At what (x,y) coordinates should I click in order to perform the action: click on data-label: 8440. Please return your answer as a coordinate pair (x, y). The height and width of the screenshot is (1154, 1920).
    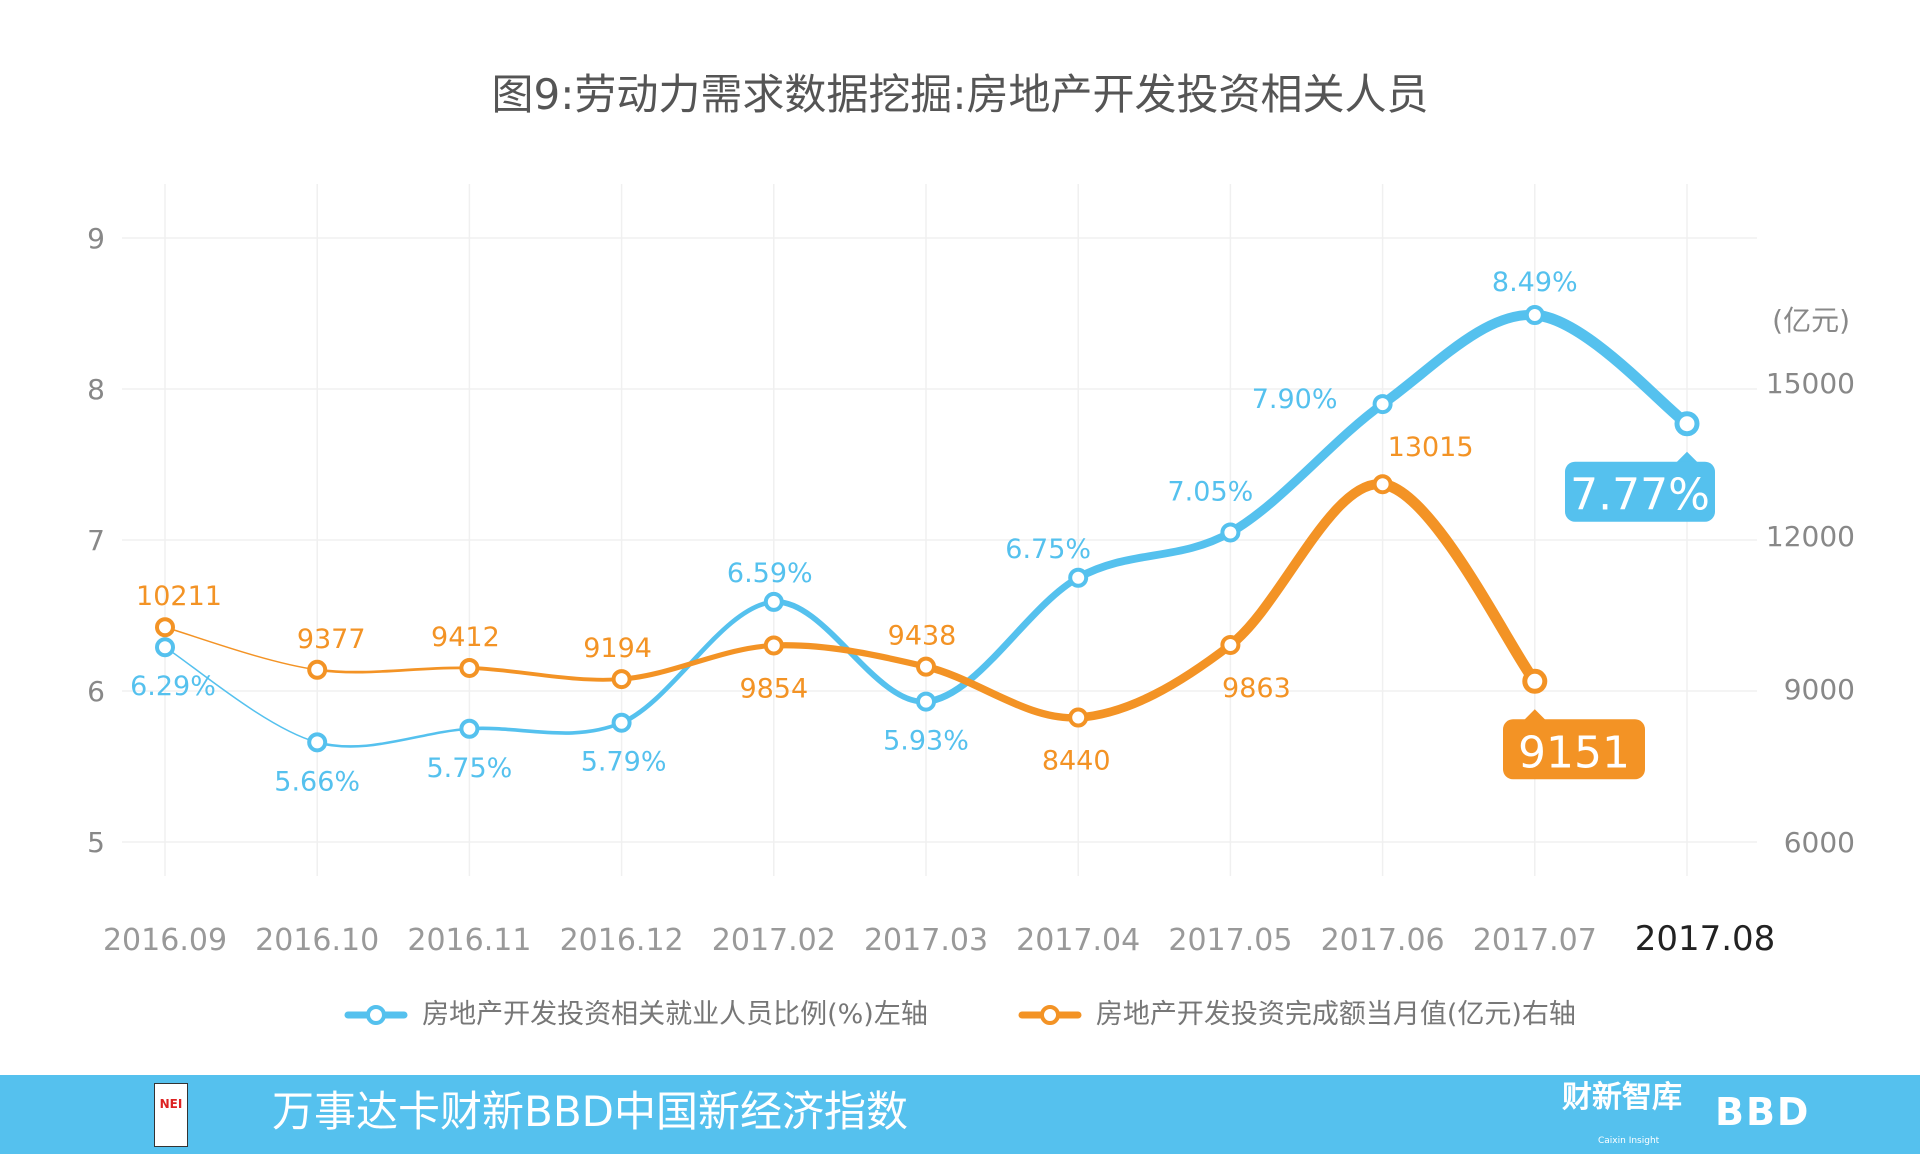
    Looking at the image, I should click on (1076, 761).